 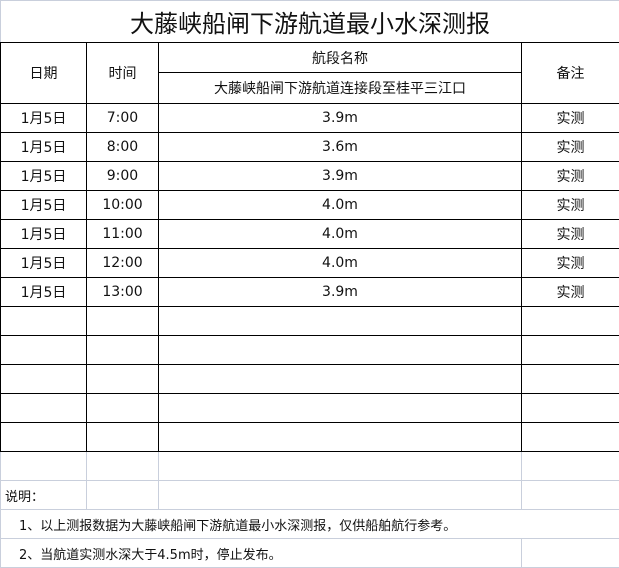 I want to click on table-row: 1月5日 9:00 3.9m 实测, so click(x=309, y=176).